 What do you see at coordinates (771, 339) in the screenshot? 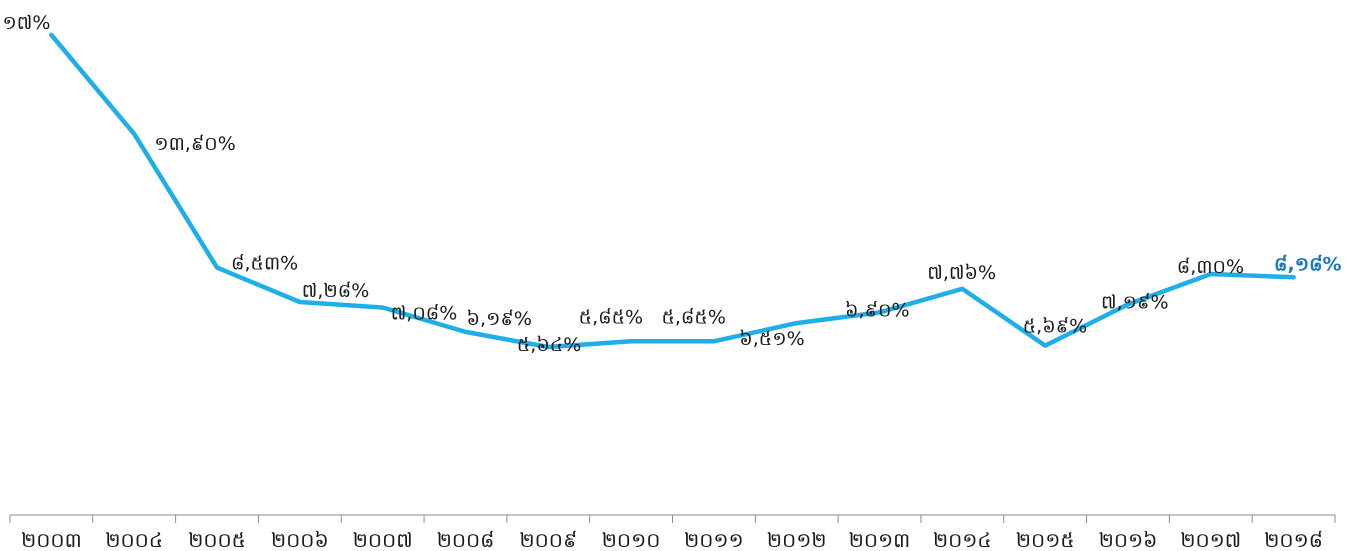
I see `data-label: ៦,៥១%` at bounding box center [771, 339].